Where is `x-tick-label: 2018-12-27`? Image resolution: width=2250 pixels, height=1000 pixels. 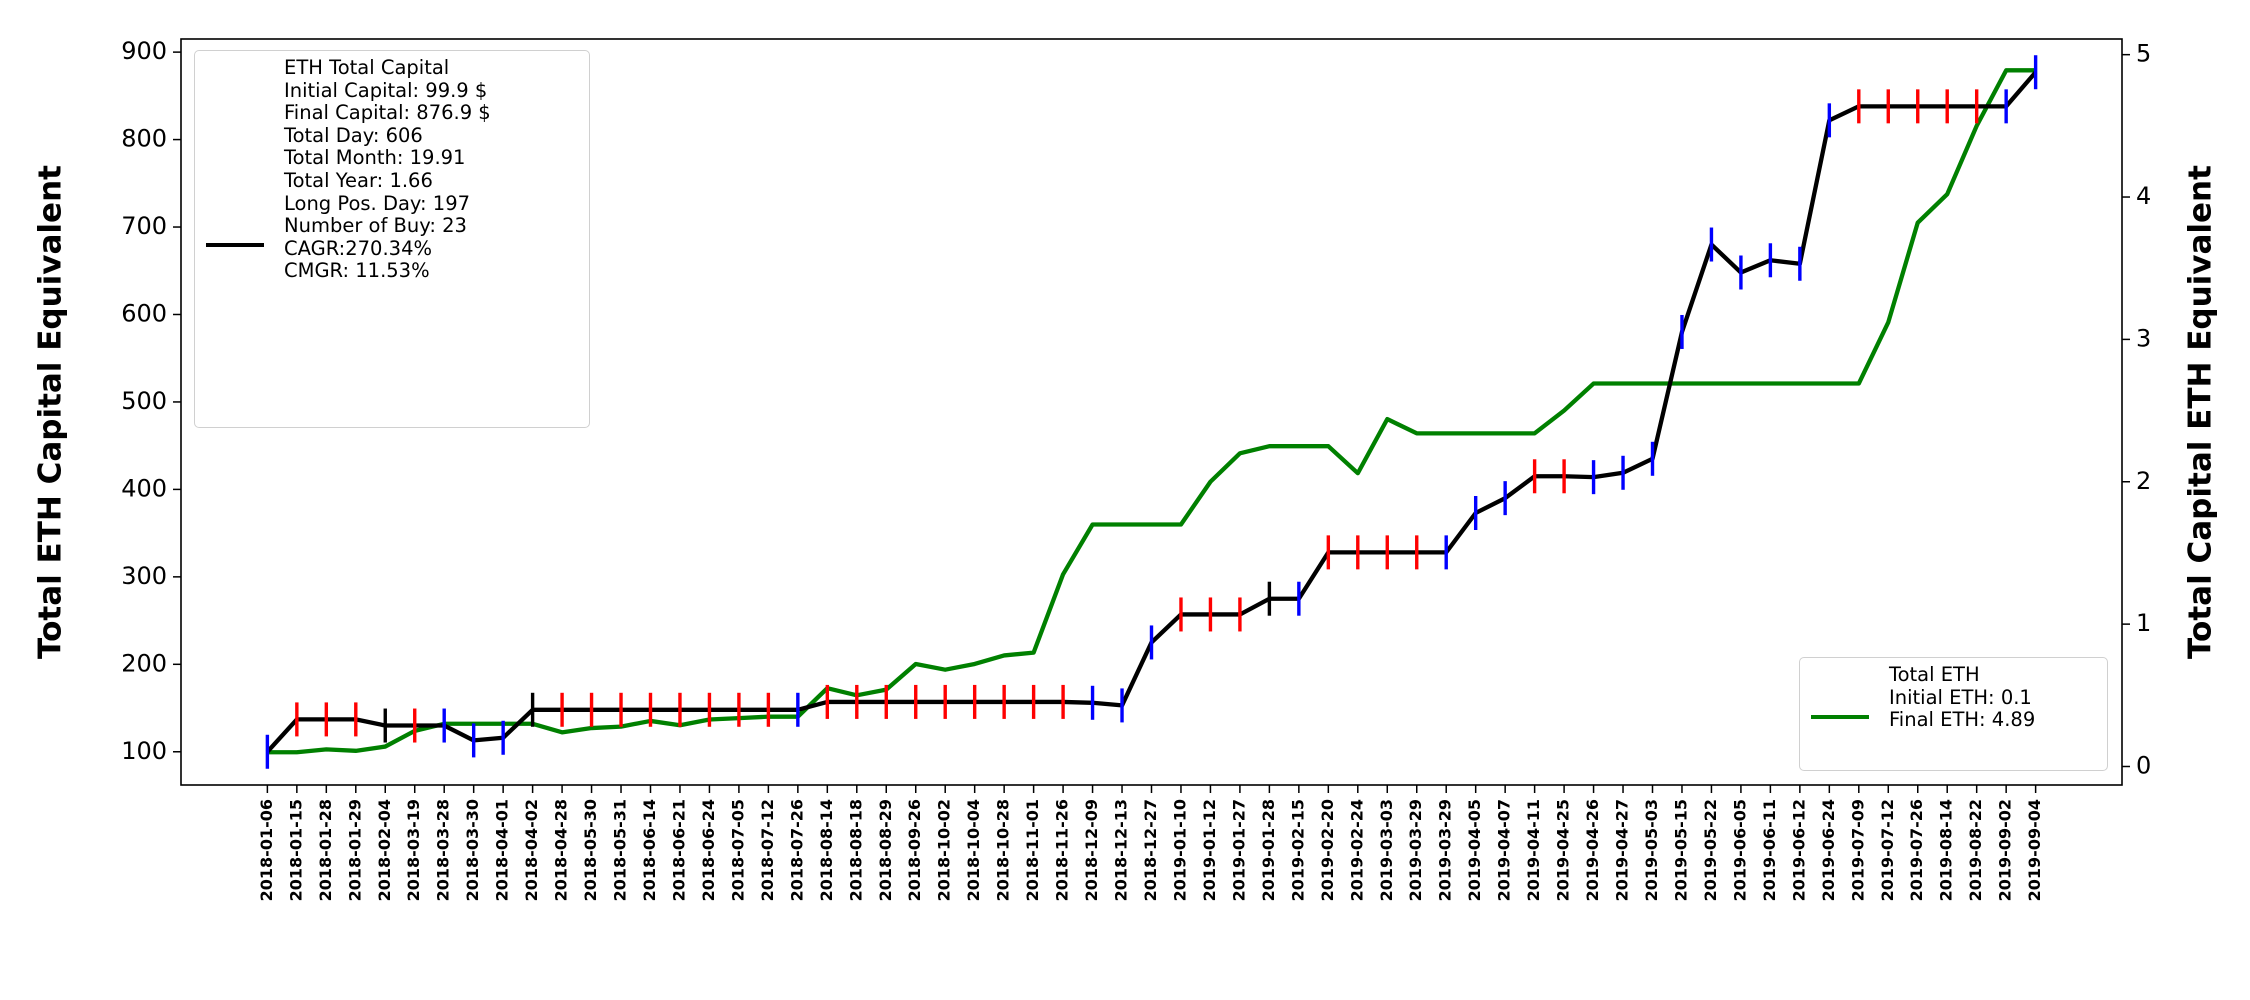
x-tick-label: 2018-12-27 is located at coordinates (1150, 850).